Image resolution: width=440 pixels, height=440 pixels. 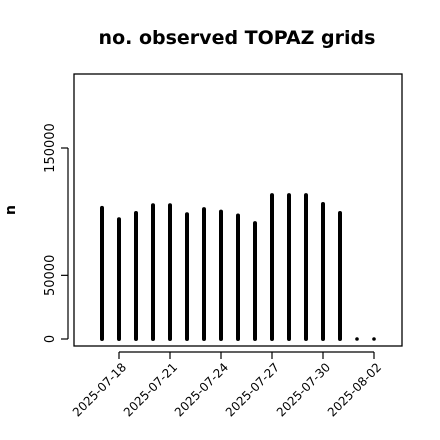 I want to click on chart-title: no. observed TOPAZ grids, so click(x=237, y=38).